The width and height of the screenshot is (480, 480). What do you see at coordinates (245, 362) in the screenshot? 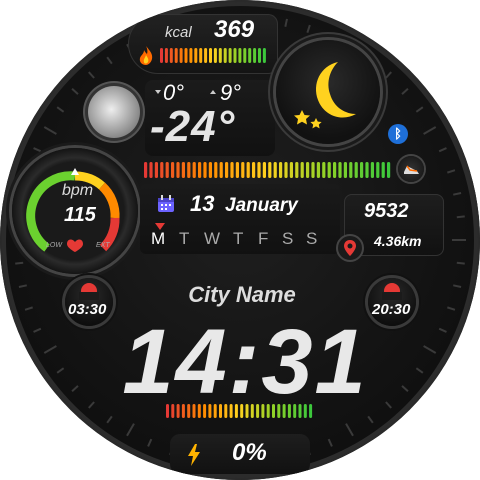
I see `digital-time: 14:31` at bounding box center [245, 362].